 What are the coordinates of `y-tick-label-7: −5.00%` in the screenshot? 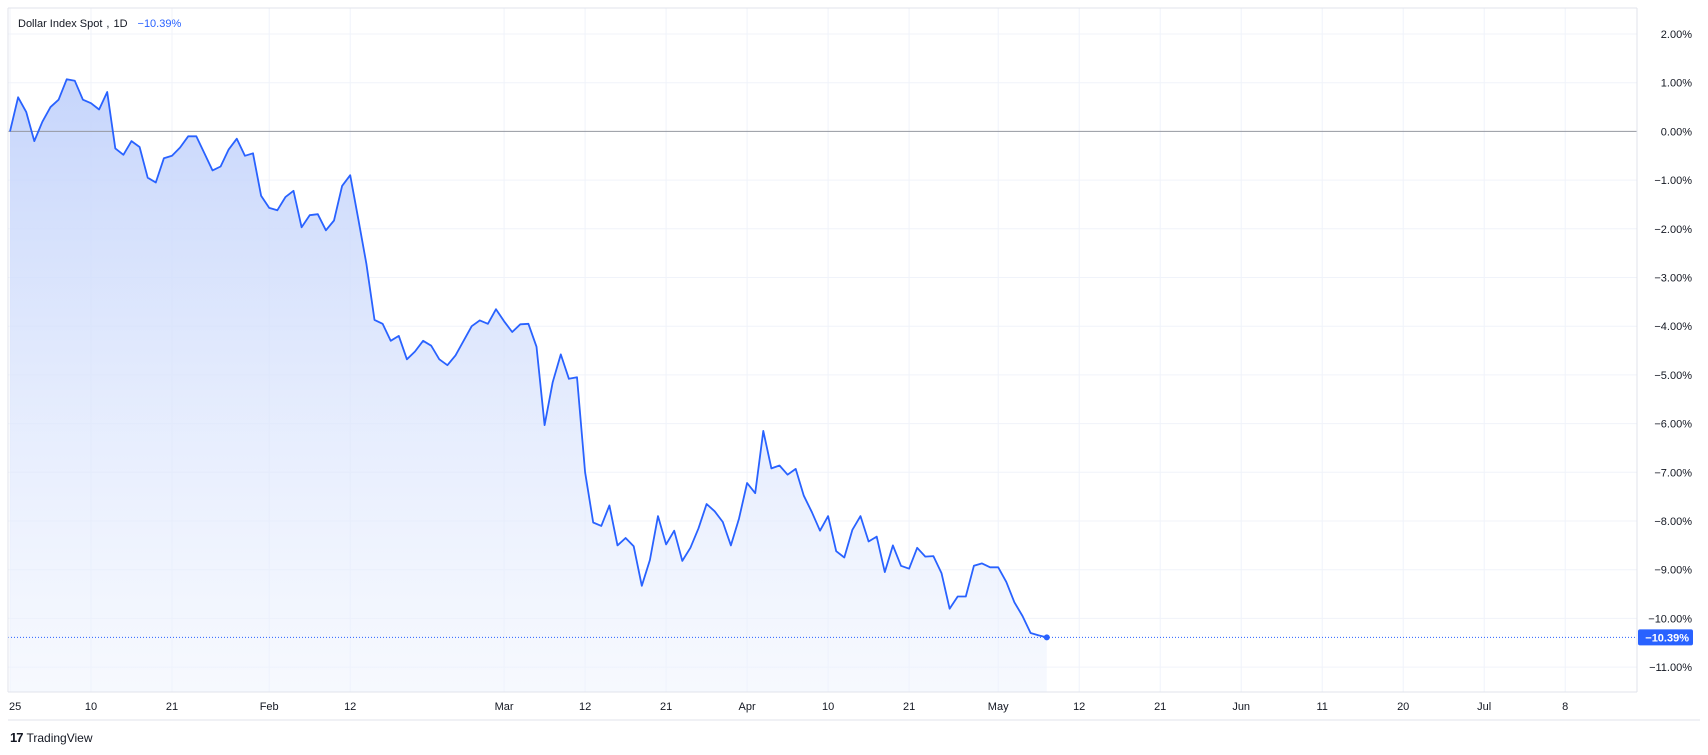 It's located at (1673, 376).